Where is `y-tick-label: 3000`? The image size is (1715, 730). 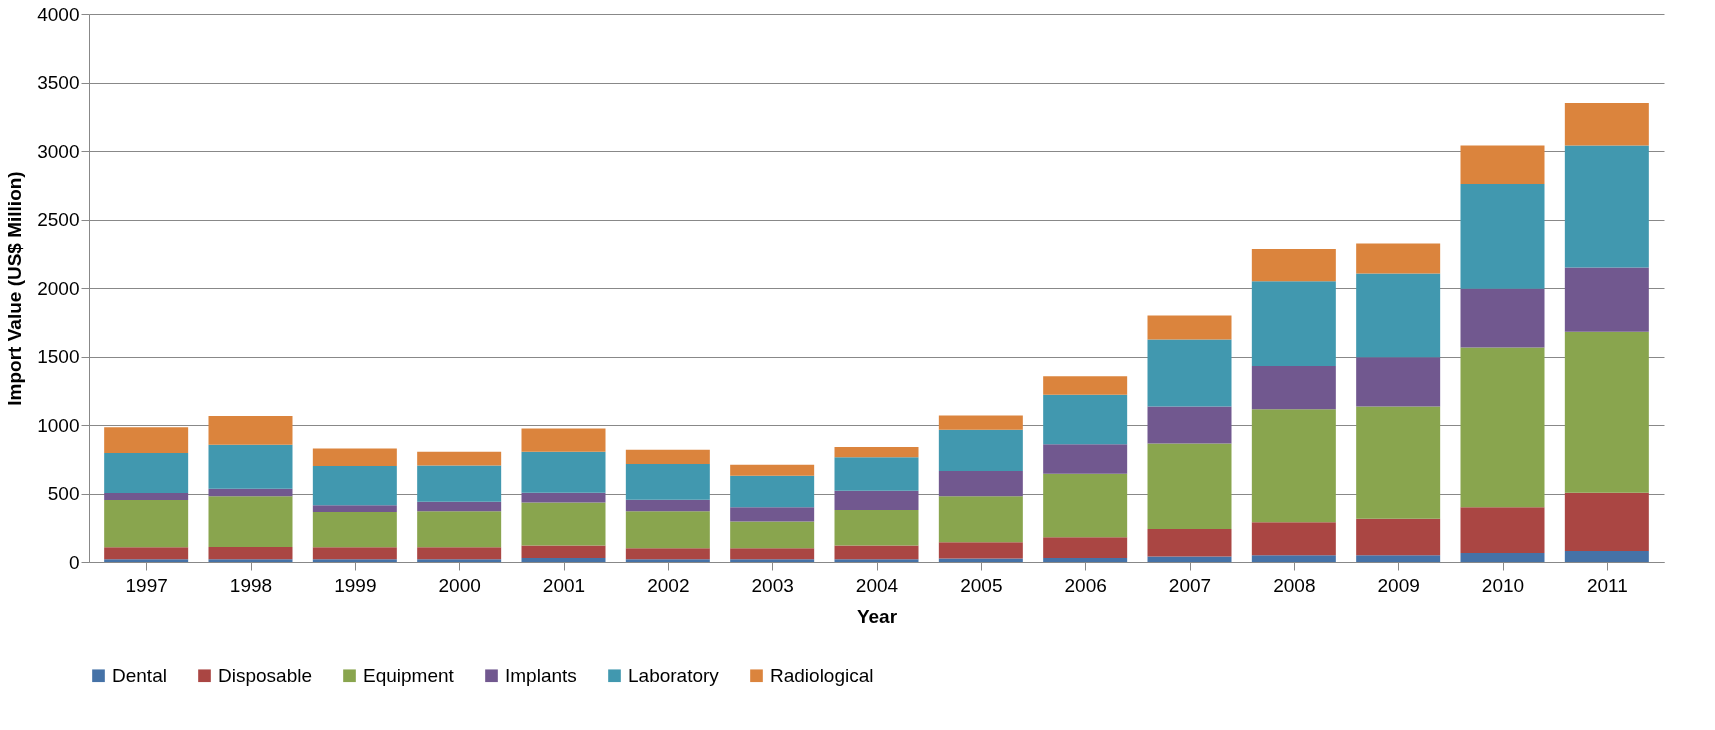 y-tick-label: 3000 is located at coordinates (58, 151).